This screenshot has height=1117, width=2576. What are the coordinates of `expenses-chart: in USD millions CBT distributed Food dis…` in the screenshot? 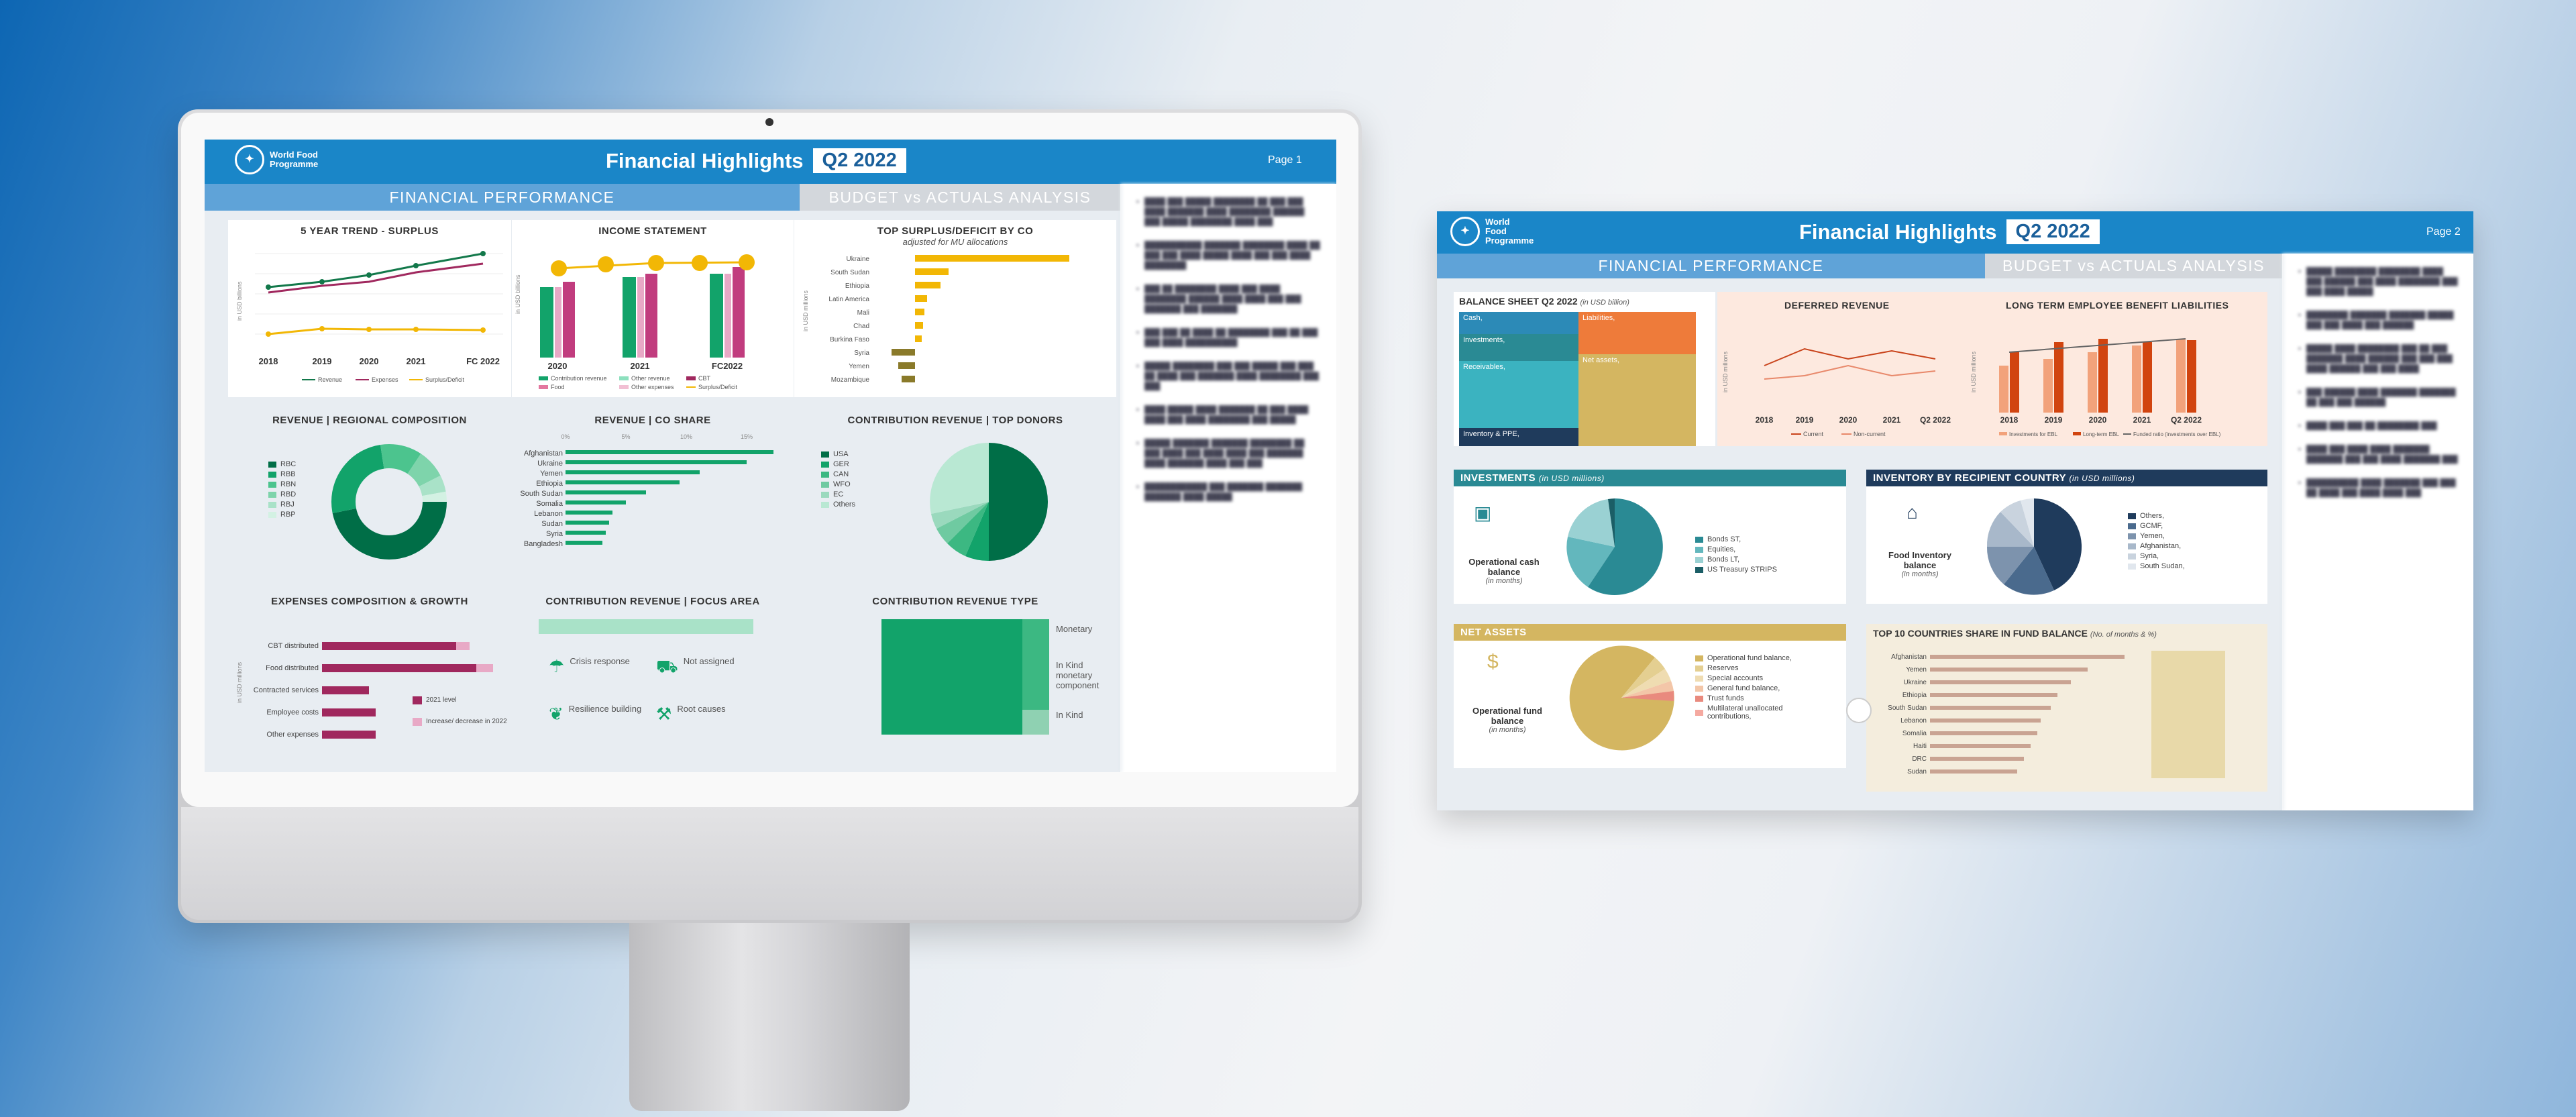 It's located at (371, 690).